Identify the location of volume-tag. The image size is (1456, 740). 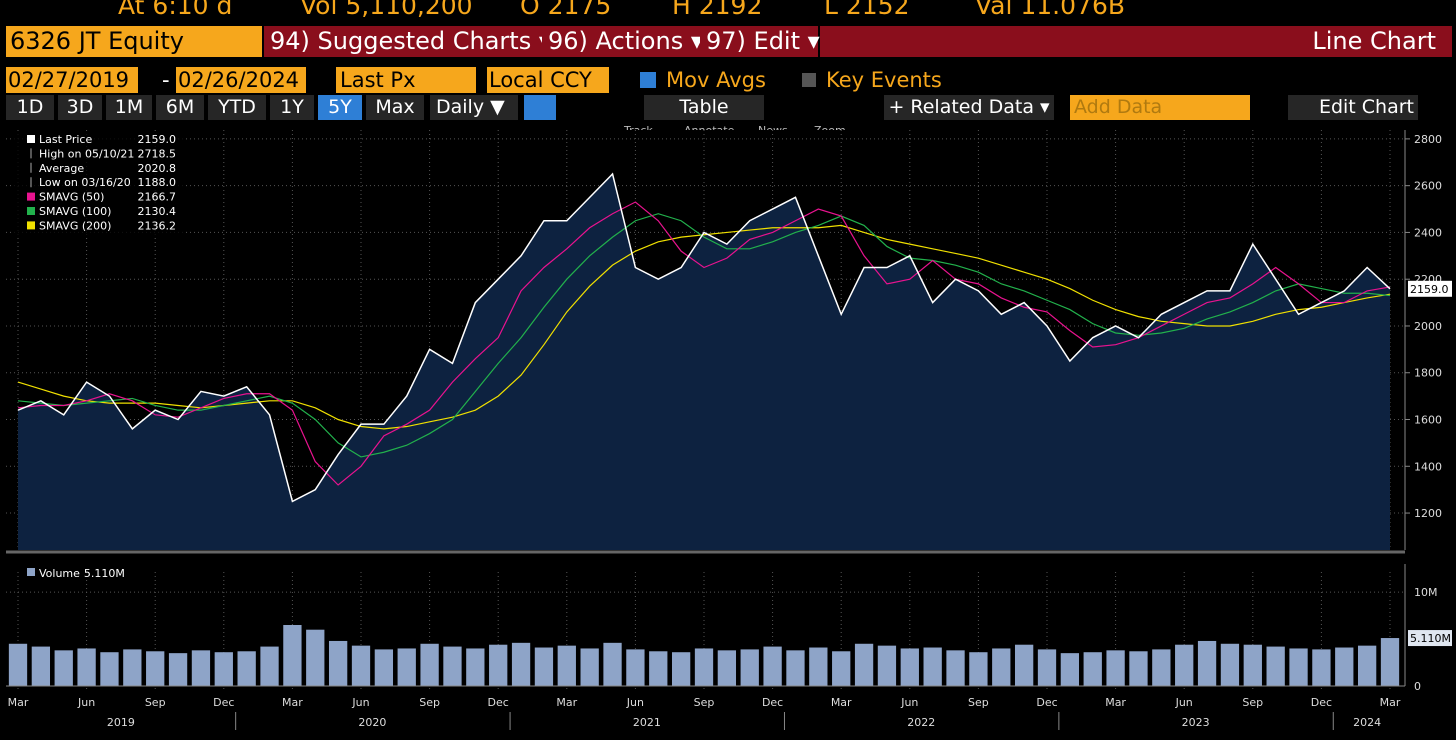
(1430, 638).